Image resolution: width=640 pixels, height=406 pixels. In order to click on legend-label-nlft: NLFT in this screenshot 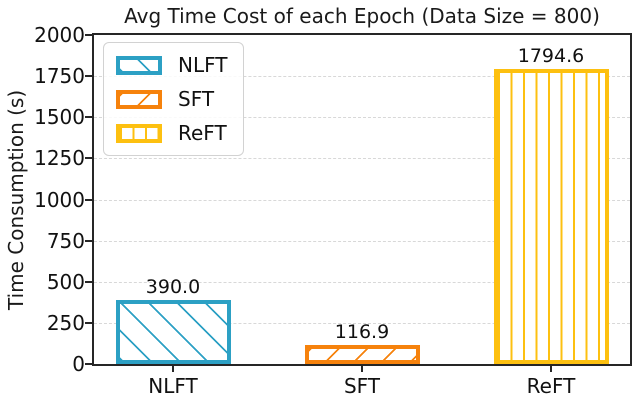, I will do `click(203, 65)`.